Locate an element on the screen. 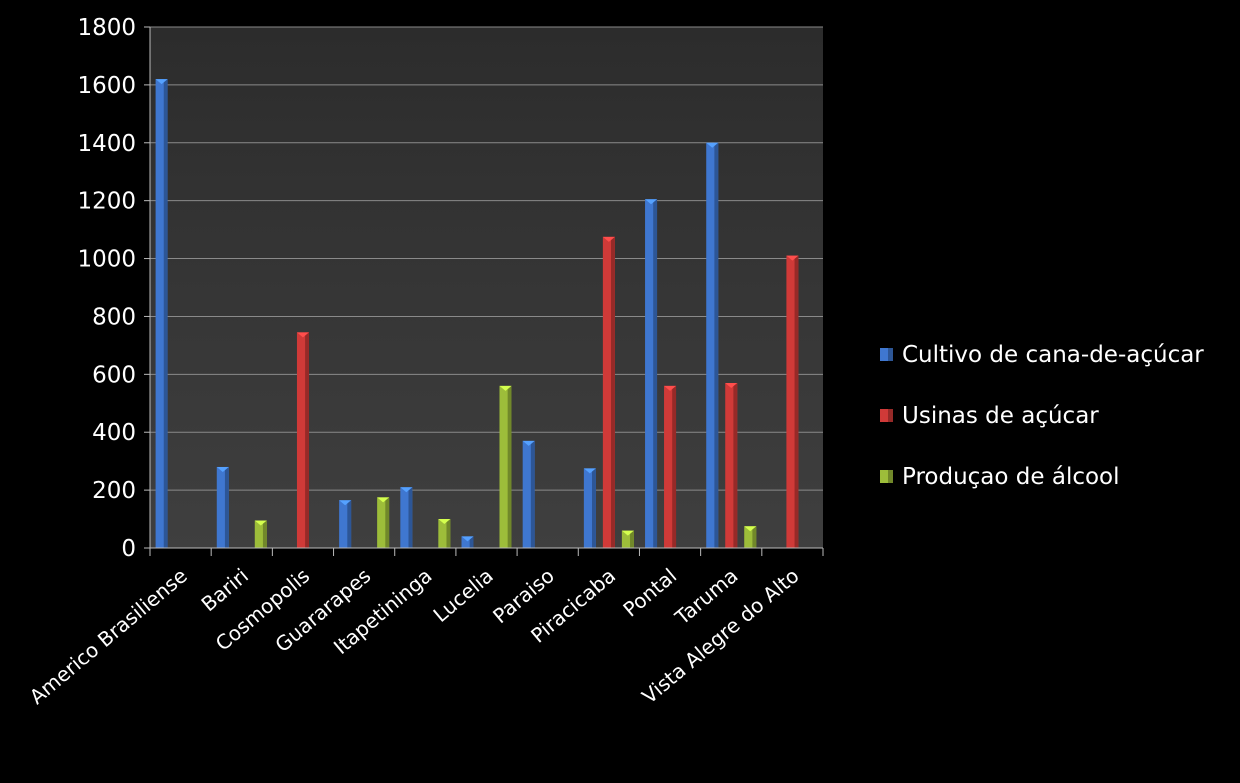  y-tick-label: 1800 is located at coordinates (106, 28).